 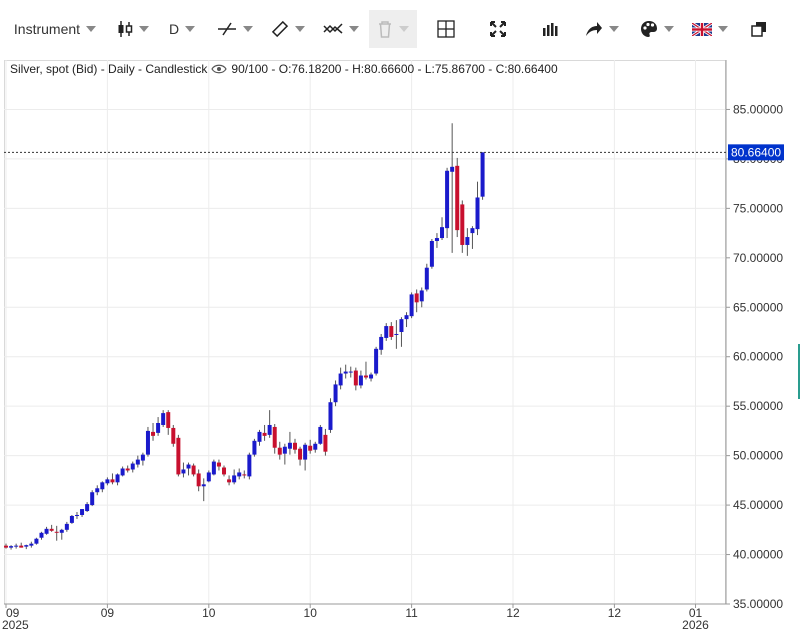 I want to click on popout-button, so click(x=759, y=29).